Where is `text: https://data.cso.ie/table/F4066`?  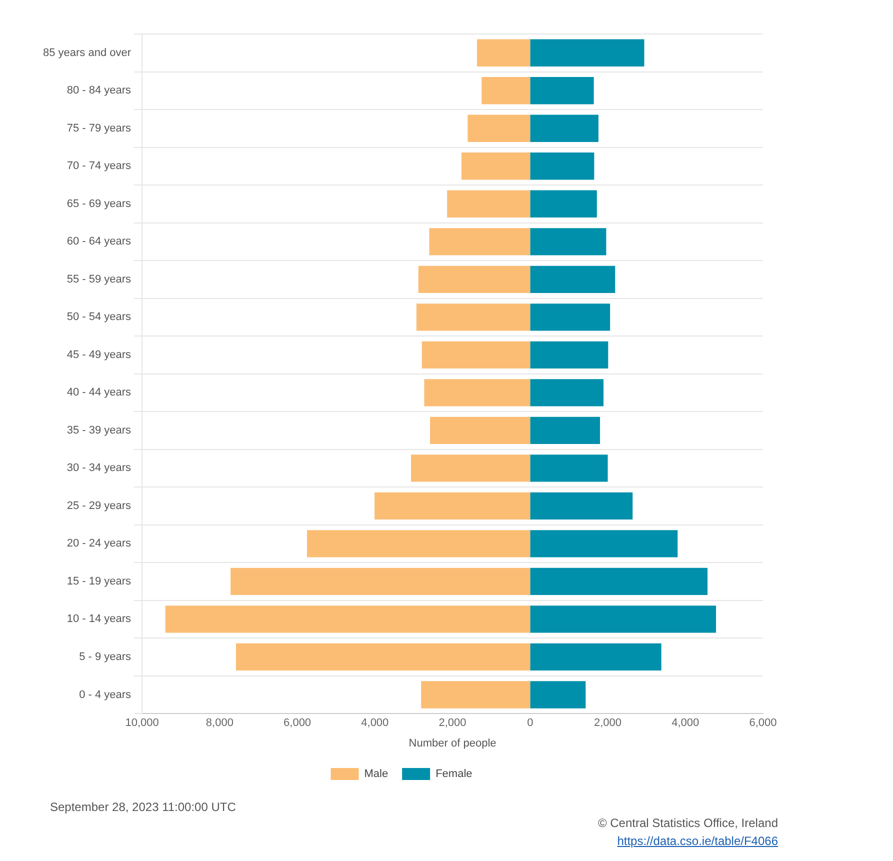 text: https://data.cso.ie/table/F4066 is located at coordinates (697, 841).